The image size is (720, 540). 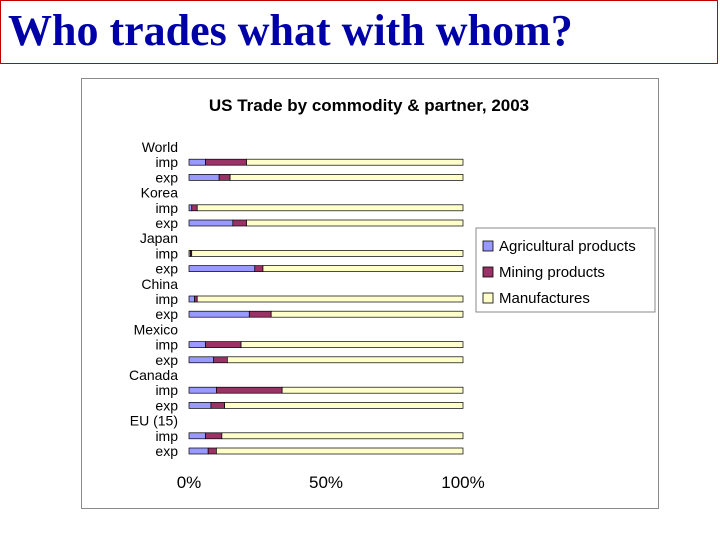 What do you see at coordinates (159, 284) in the screenshot?
I see `category-group-label: China` at bounding box center [159, 284].